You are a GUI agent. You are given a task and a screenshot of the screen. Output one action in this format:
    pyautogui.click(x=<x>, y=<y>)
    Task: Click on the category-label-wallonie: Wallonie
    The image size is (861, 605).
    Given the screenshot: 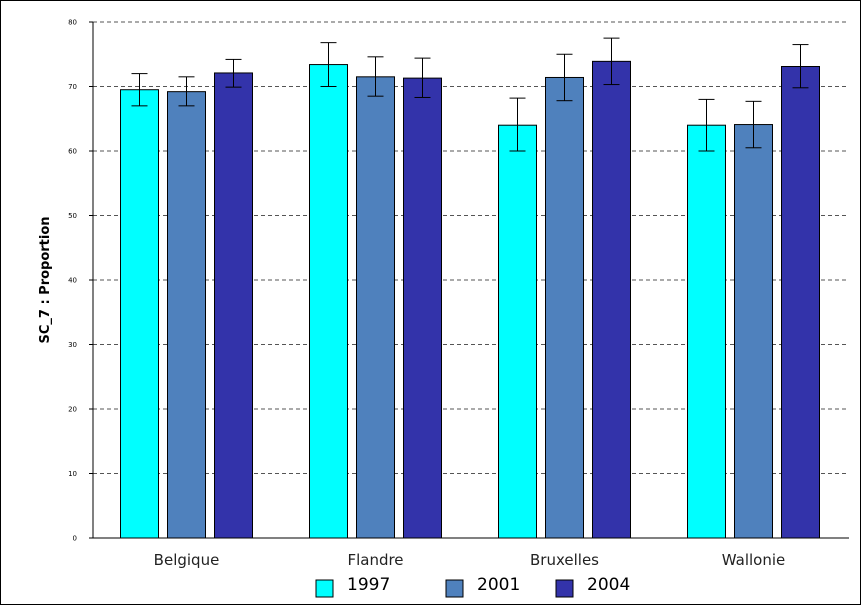 What is the action you would take?
    pyautogui.click(x=753, y=560)
    